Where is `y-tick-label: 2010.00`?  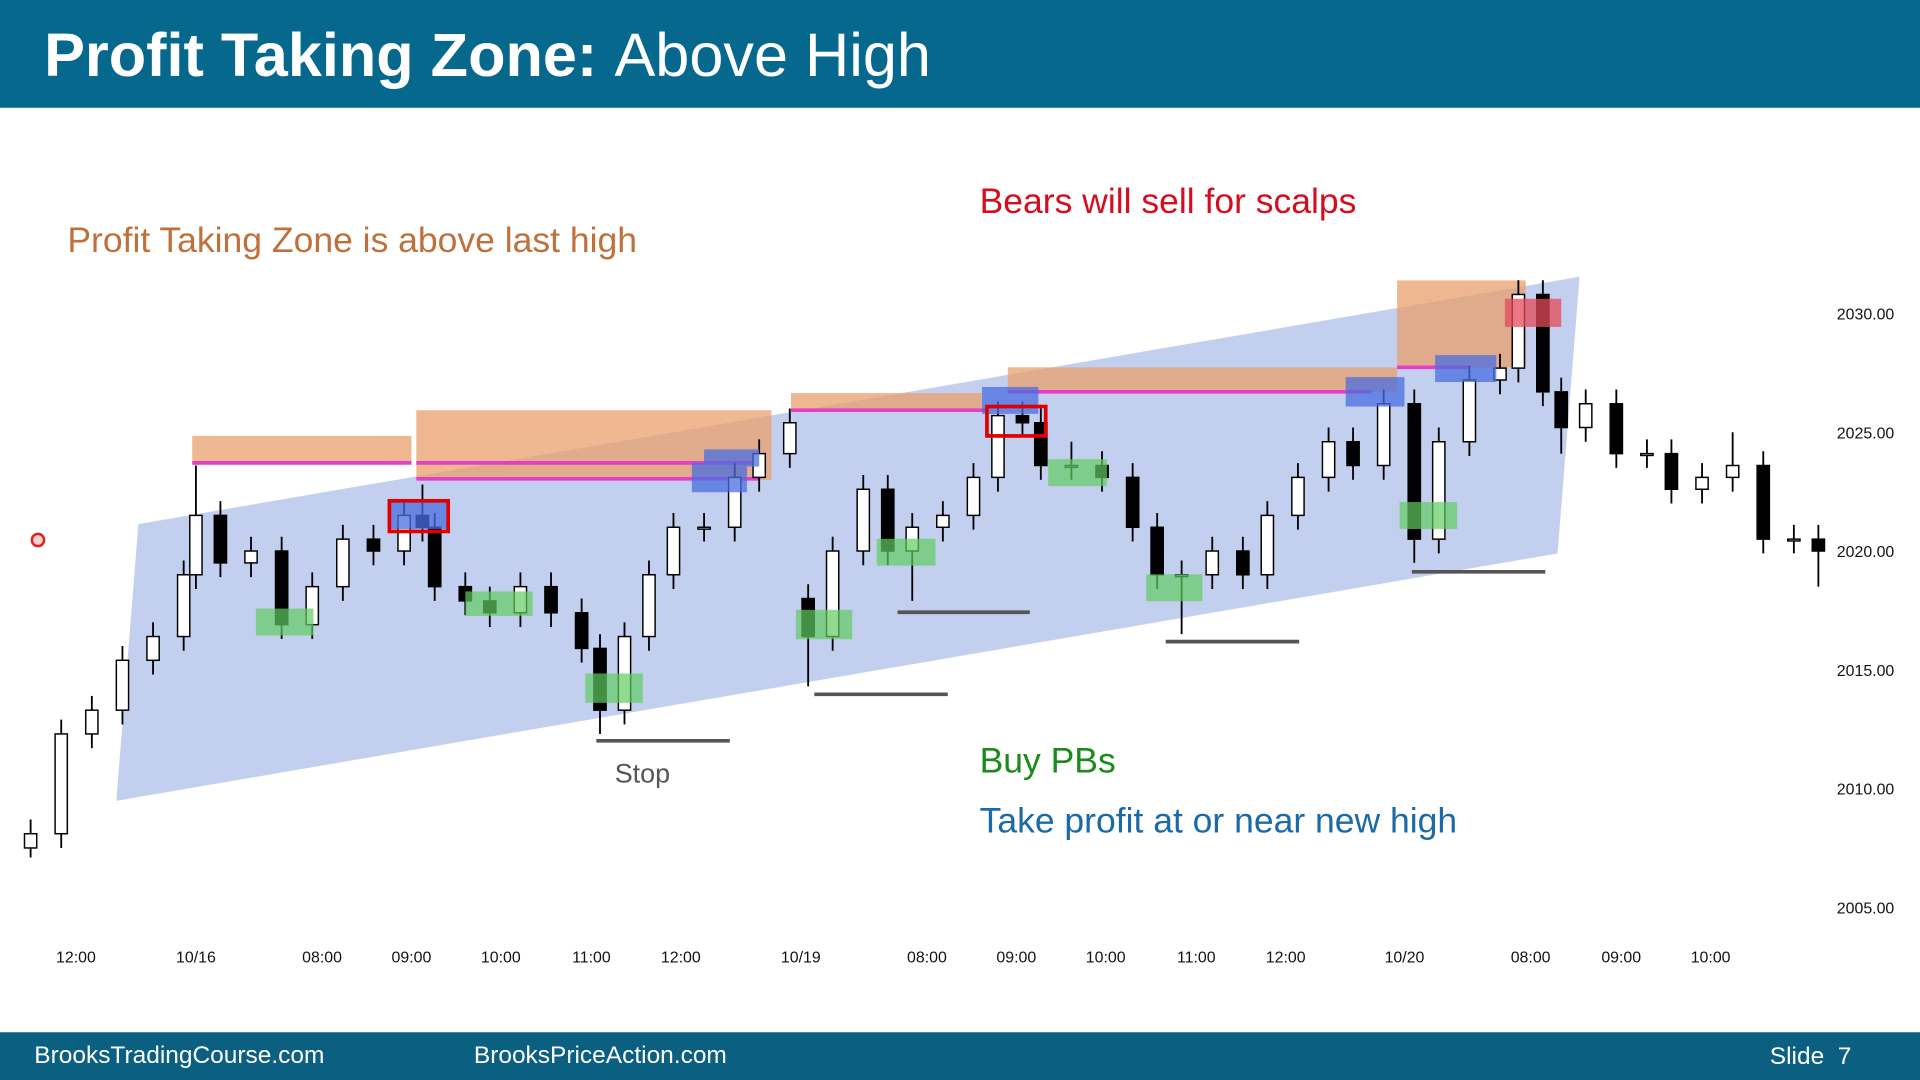 y-tick-label: 2010.00 is located at coordinates (1866, 790).